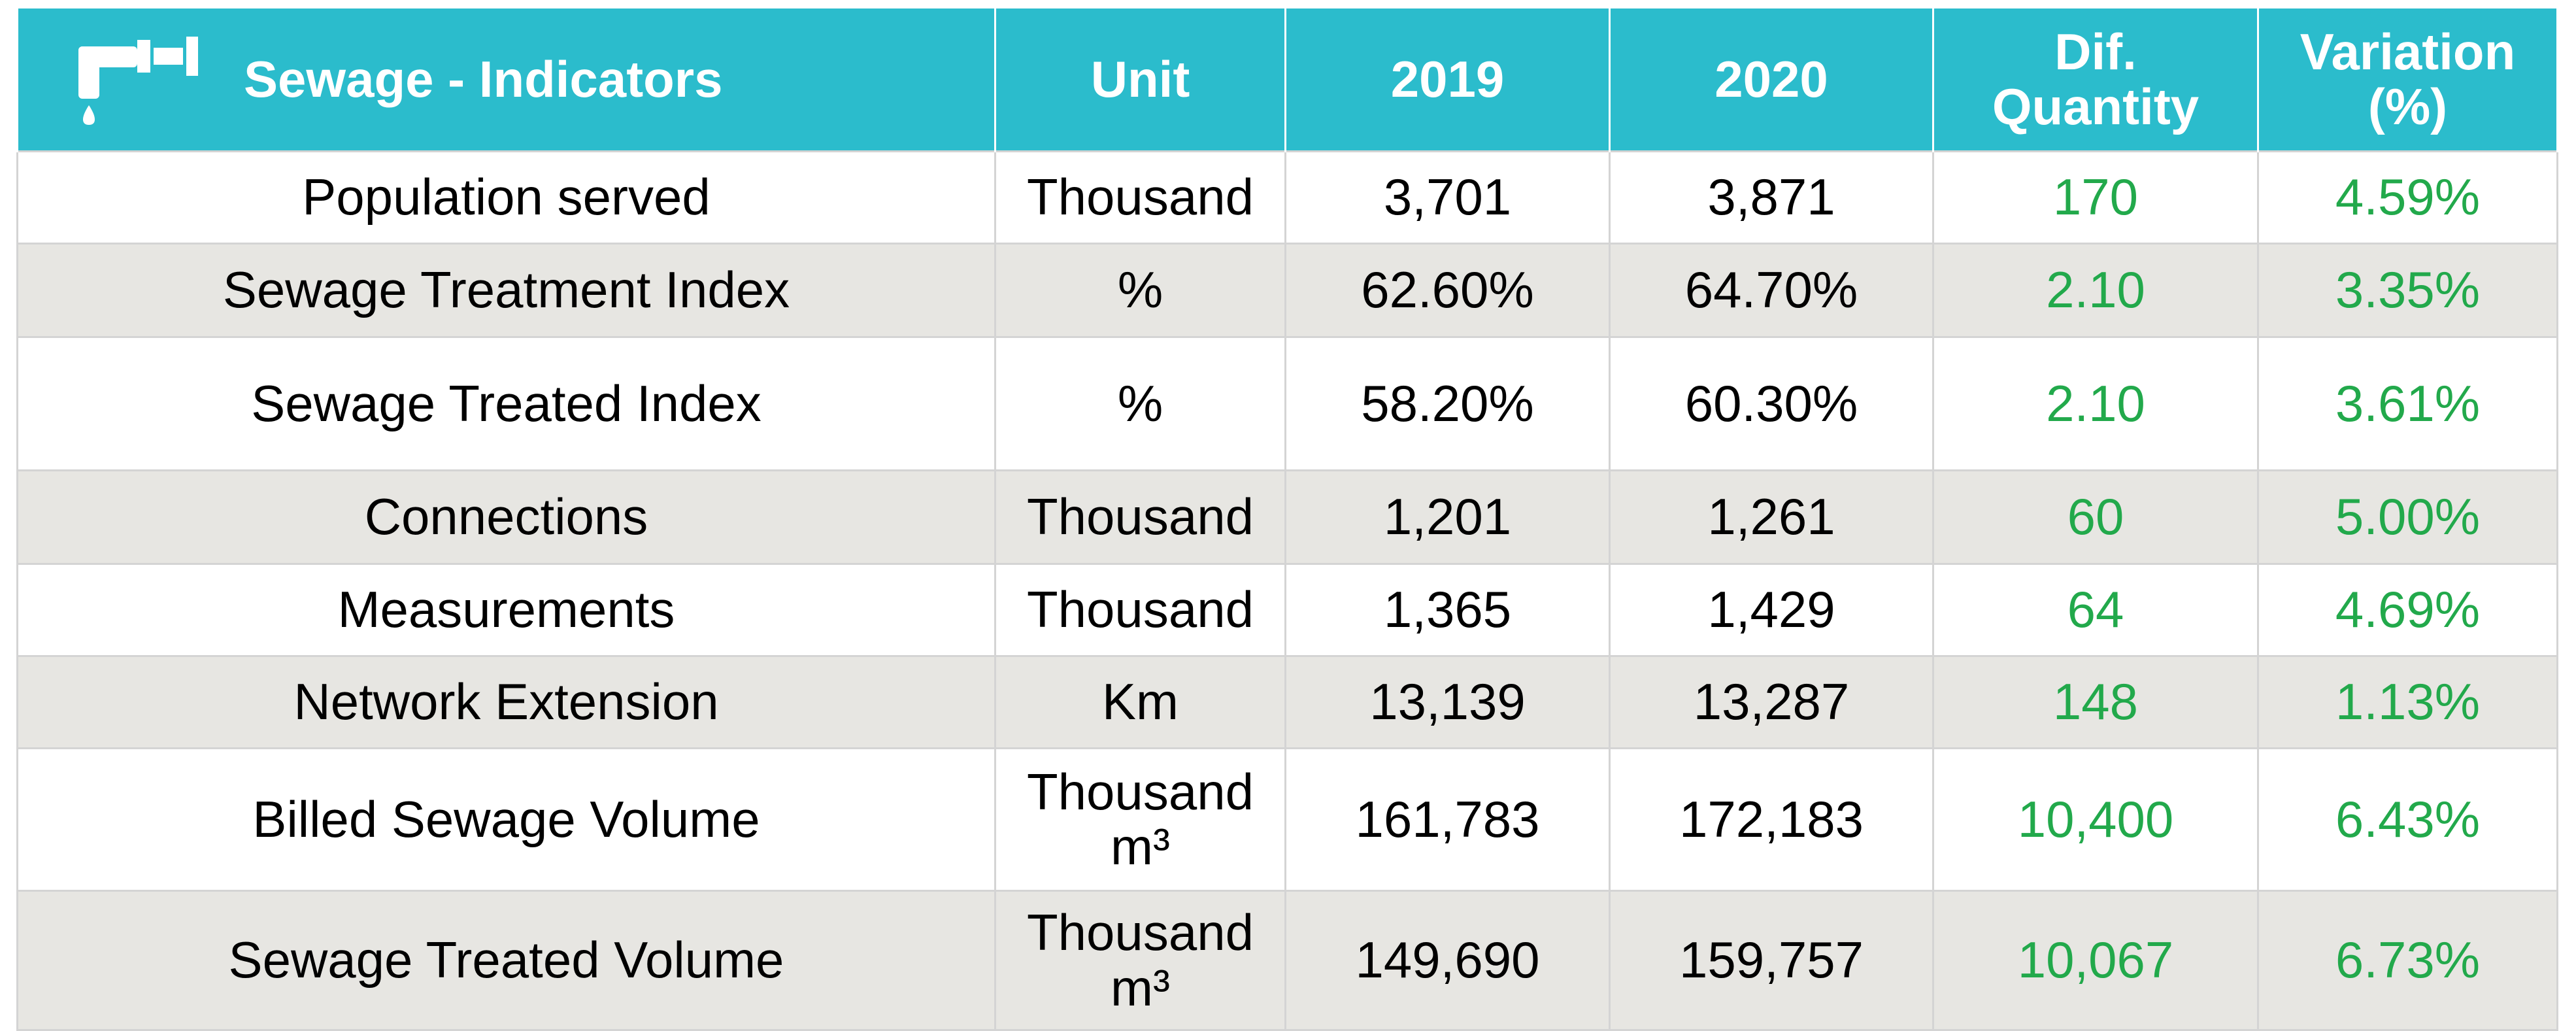 This screenshot has height=1031, width=2576. What do you see at coordinates (506, 197) in the screenshot?
I see `row-label: Population served` at bounding box center [506, 197].